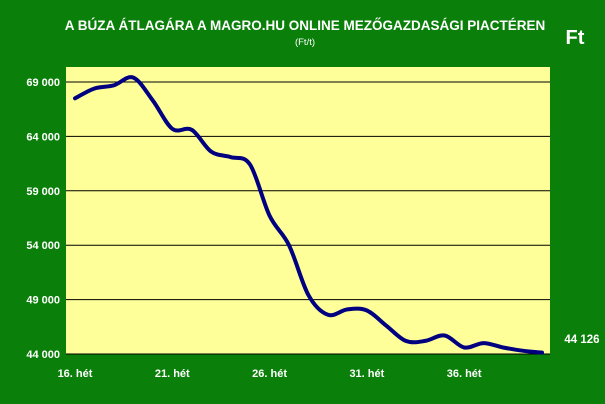 Image resolution: width=605 pixels, height=404 pixels. Describe the element at coordinates (75, 374) in the screenshot. I see `x-tick-label: 16. hét` at that location.